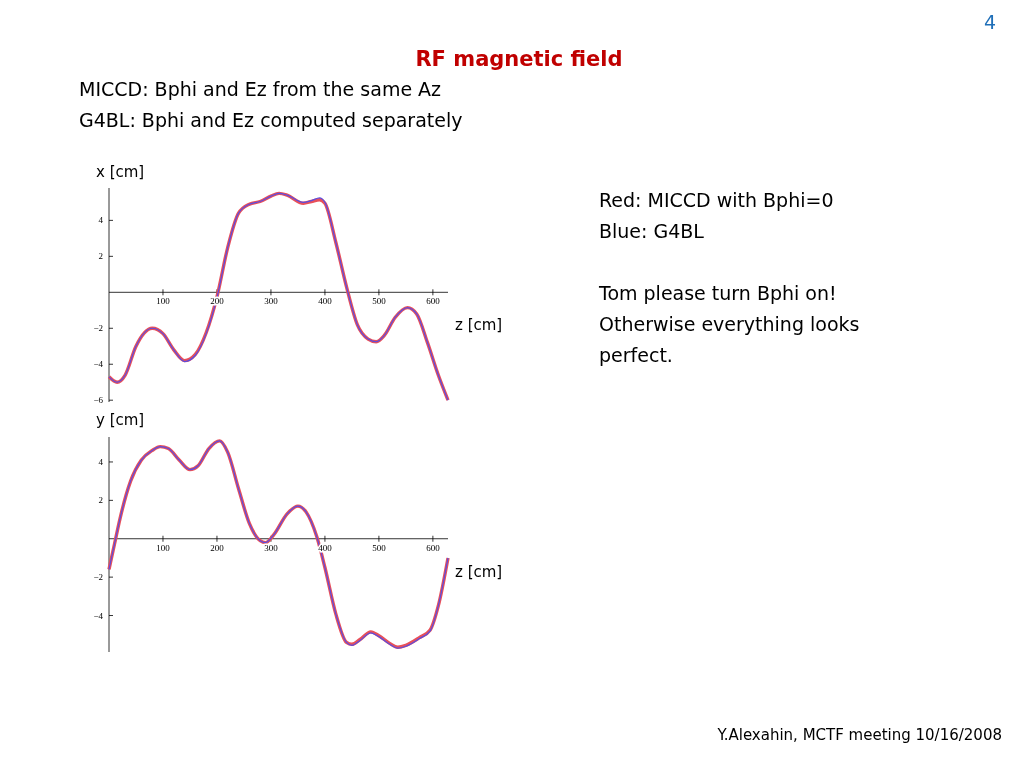 This screenshot has height=768, width=1024. What do you see at coordinates (716, 200) in the screenshot?
I see `text: Red: MICCD with Bphi=0` at bounding box center [716, 200].